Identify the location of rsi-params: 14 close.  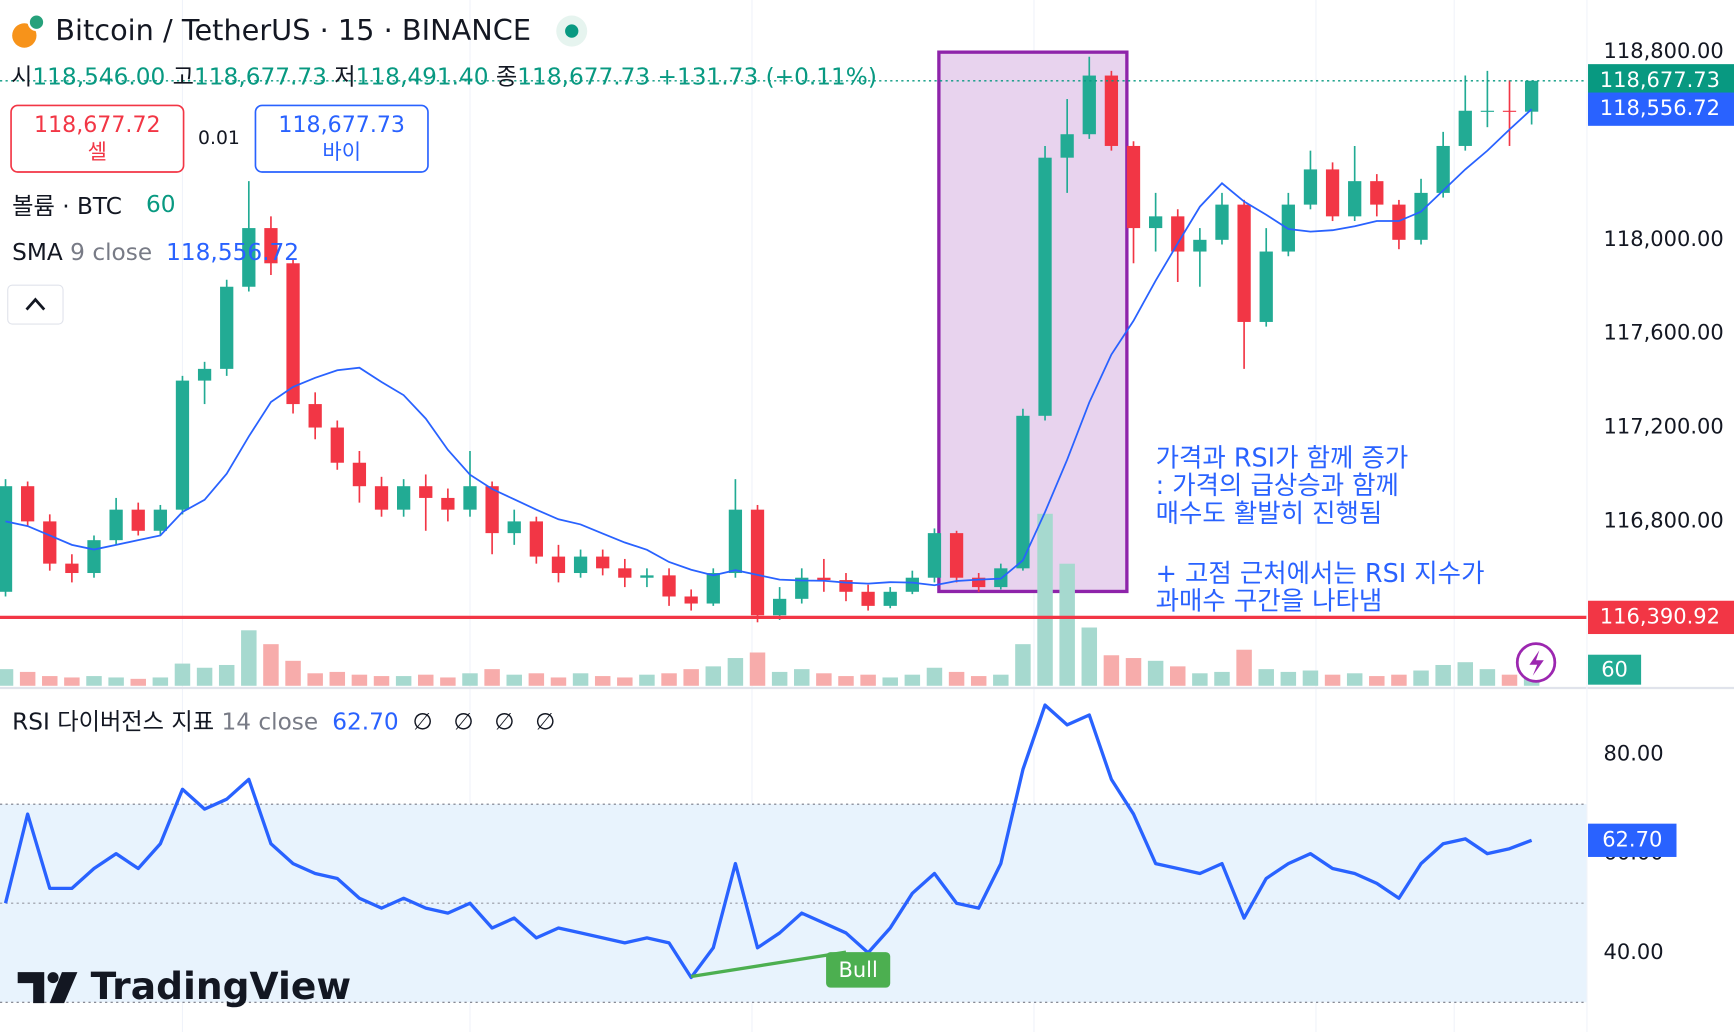
(269, 721).